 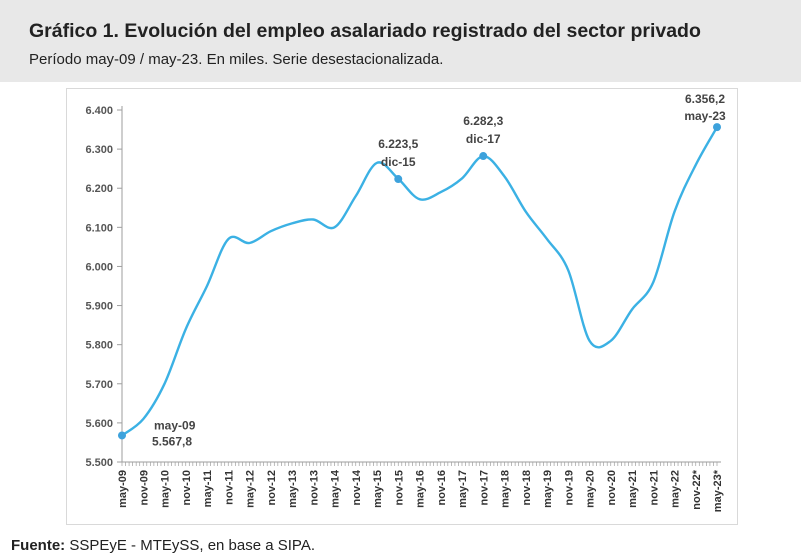 I want to click on x-tick-label: nov-11, so click(x=229, y=487).